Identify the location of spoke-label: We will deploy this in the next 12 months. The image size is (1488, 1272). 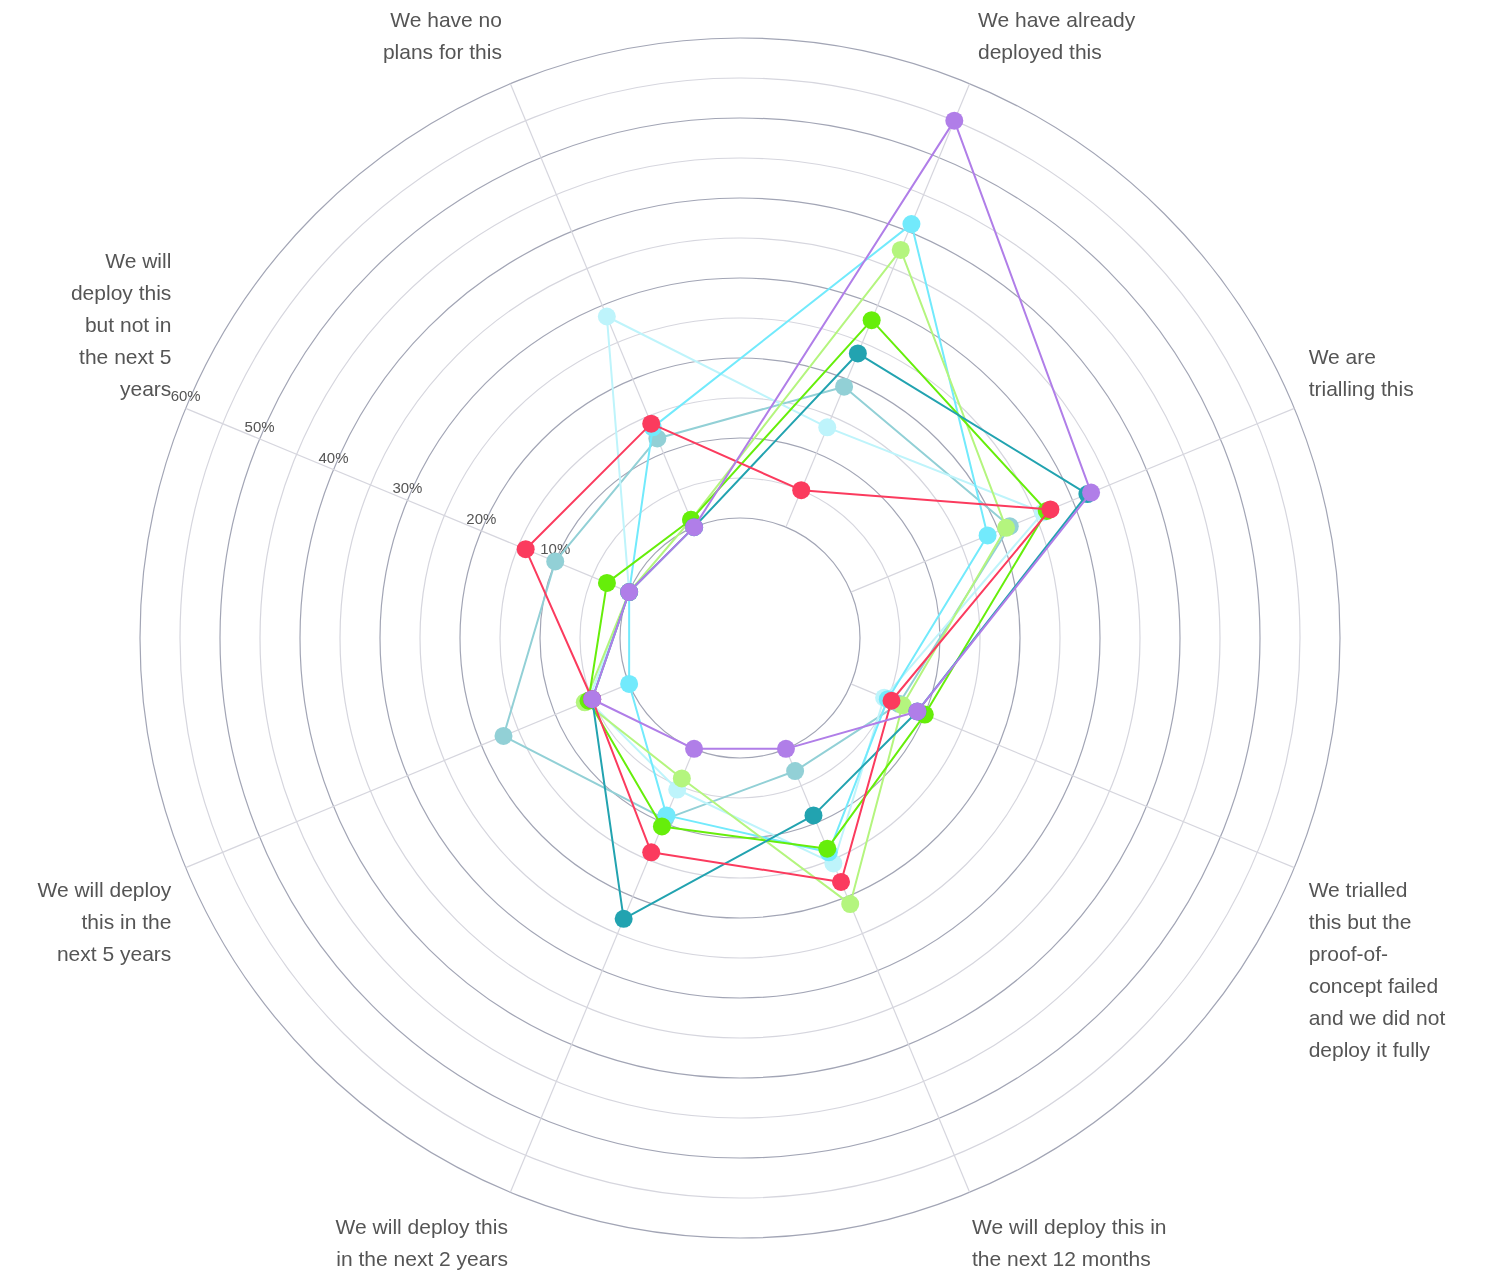
(1069, 1242).